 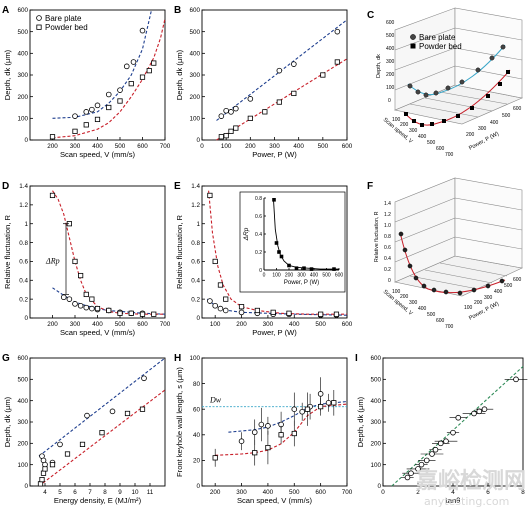 I want to click on legend-marker-powder-bed, so click(x=413, y=46).